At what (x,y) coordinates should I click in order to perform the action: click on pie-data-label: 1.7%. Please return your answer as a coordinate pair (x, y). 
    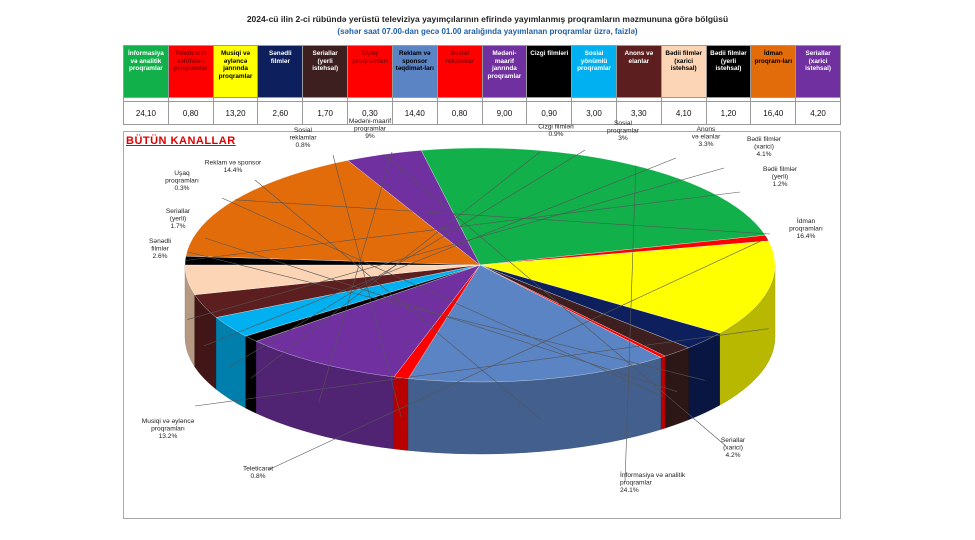
    Looking at the image, I should click on (177, 226).